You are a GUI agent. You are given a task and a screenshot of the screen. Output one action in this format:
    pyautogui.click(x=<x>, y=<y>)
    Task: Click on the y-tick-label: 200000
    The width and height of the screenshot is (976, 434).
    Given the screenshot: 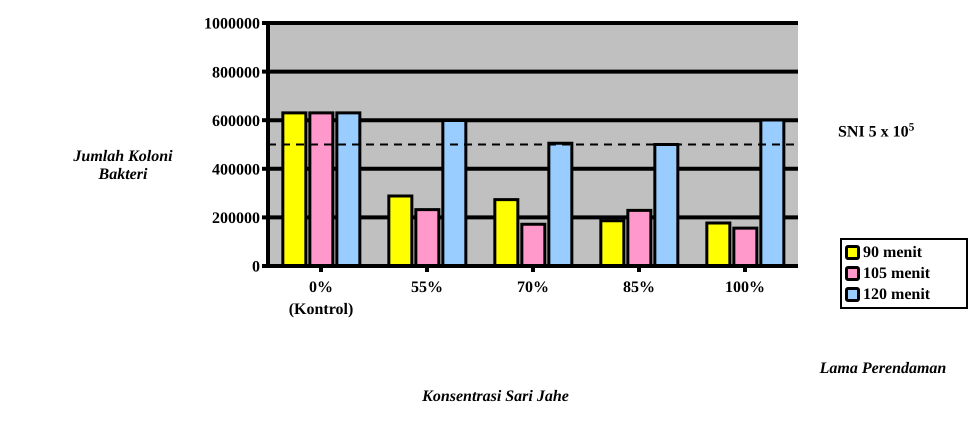 What is the action you would take?
    pyautogui.click(x=236, y=219)
    